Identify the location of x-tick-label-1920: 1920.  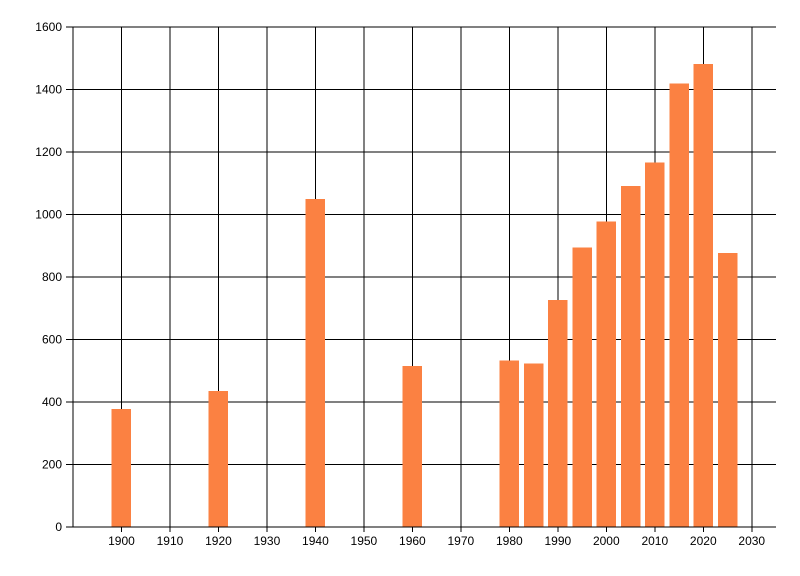
(218, 541).